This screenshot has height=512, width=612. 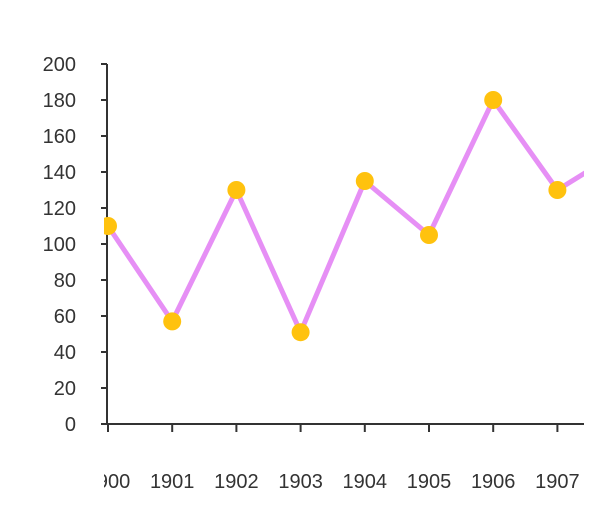 I want to click on y-tick-label: 40, so click(x=65, y=353).